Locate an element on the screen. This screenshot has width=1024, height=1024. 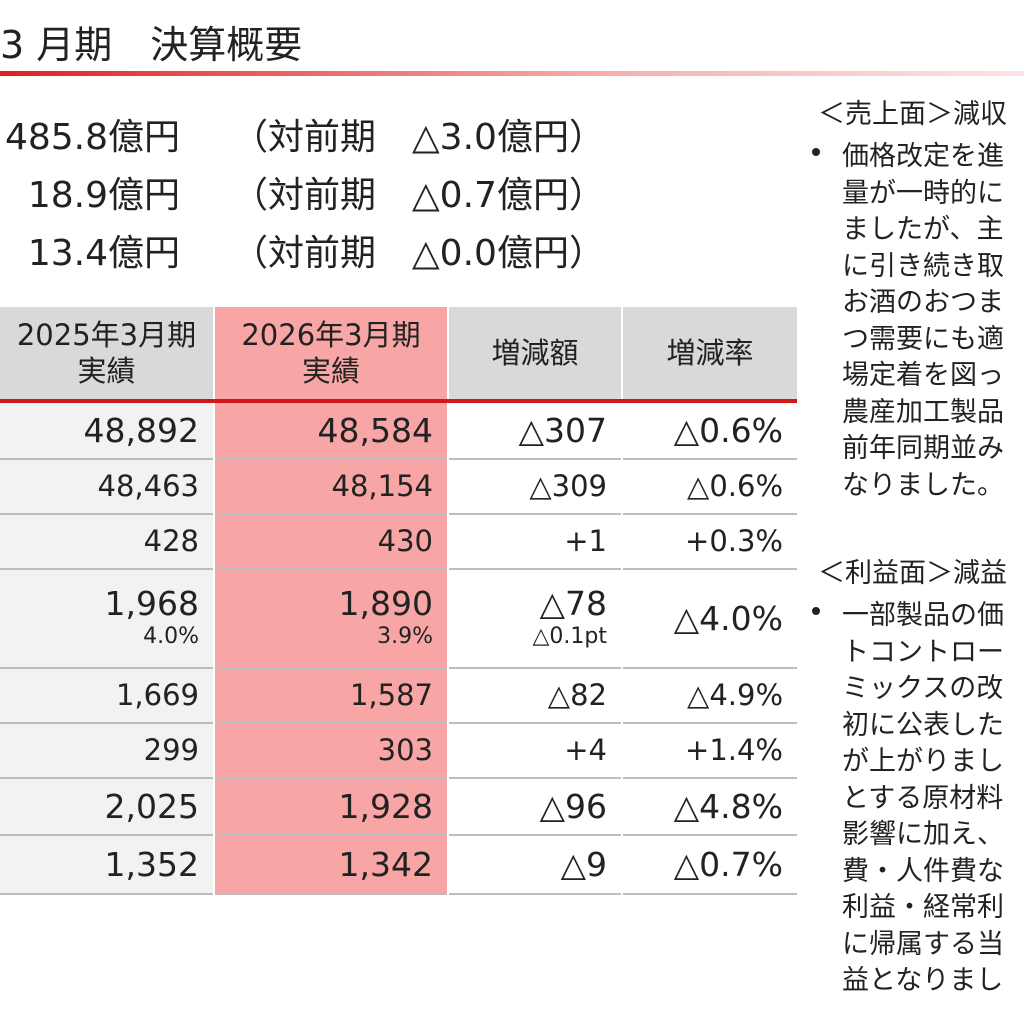
cell-text: 1,890 is located at coordinates (385, 604).